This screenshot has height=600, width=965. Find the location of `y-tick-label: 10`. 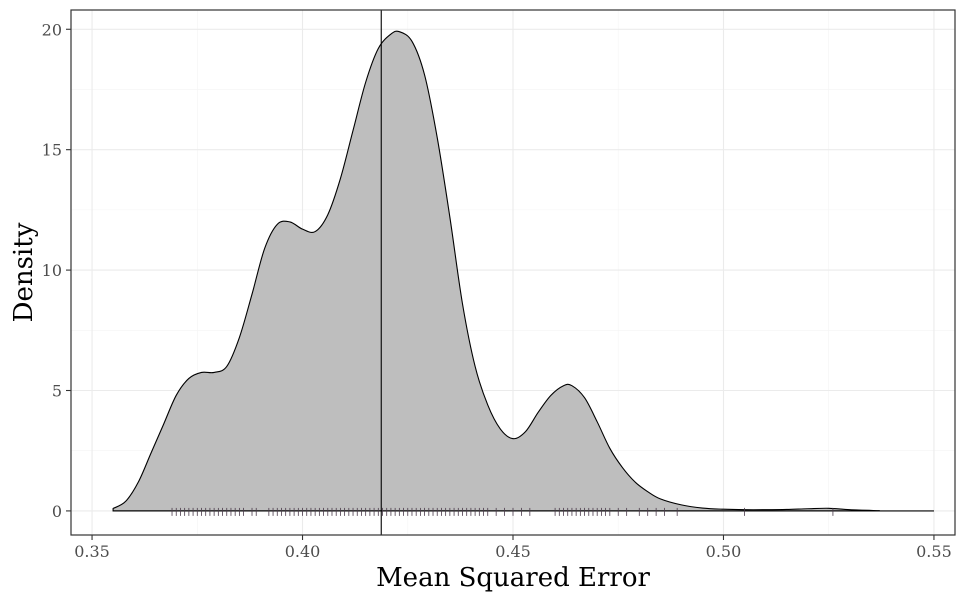

y-tick-label: 10 is located at coordinates (52, 270).